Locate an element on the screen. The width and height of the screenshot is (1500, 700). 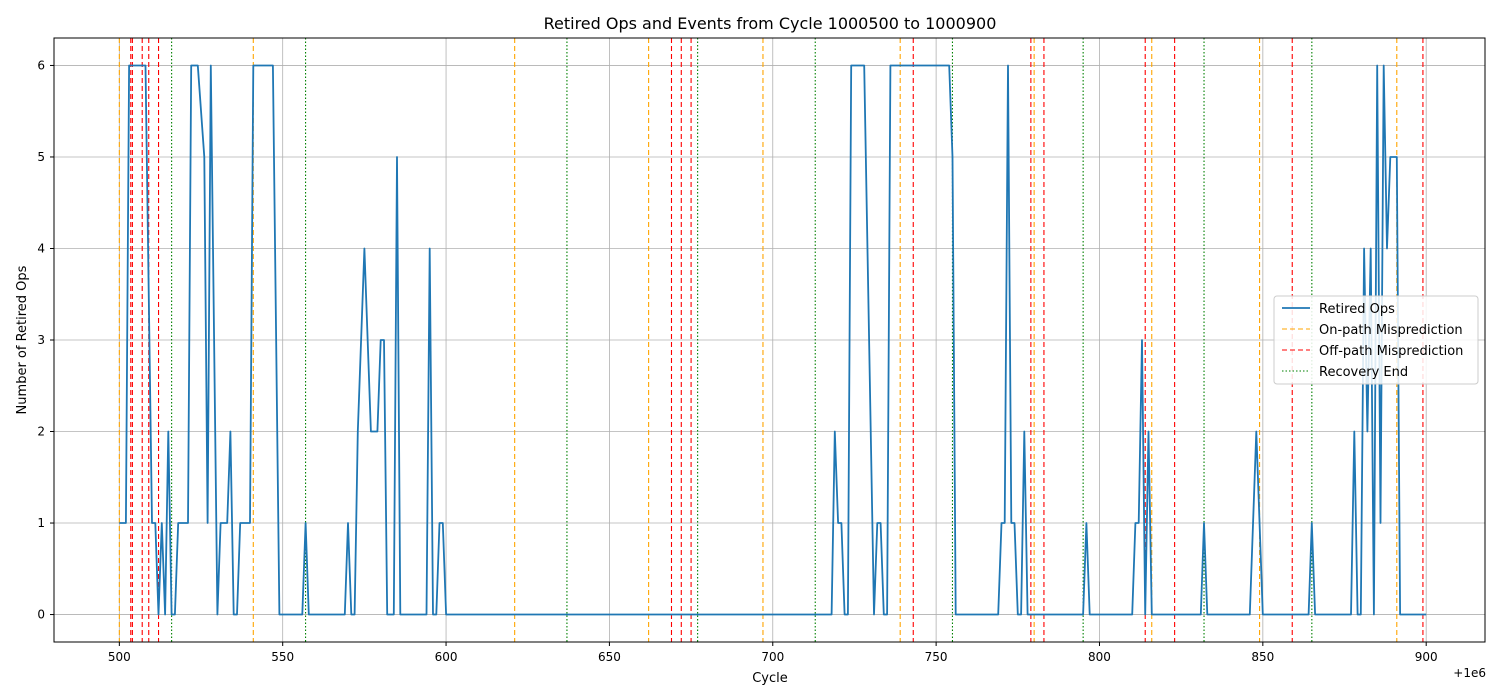
x-tick-label: 850 is located at coordinates (1262, 657).